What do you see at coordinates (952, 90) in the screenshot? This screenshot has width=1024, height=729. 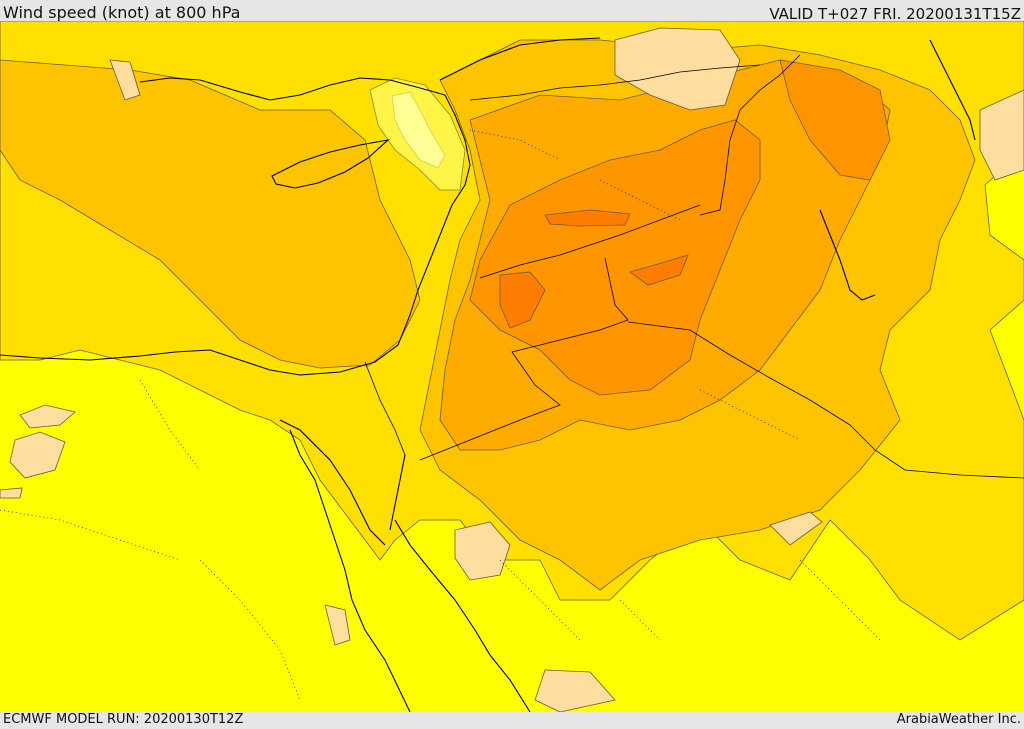 I see `coastline-caspian` at bounding box center [952, 90].